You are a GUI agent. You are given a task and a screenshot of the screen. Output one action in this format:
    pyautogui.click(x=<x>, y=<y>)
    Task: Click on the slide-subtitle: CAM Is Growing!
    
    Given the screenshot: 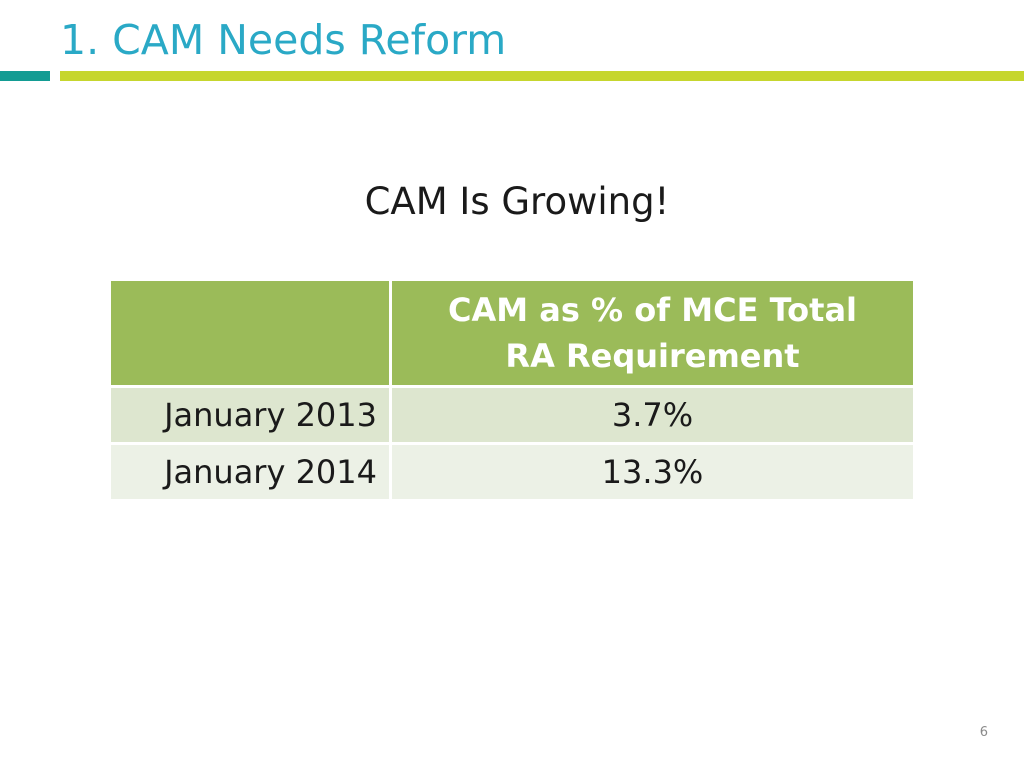 What is the action you would take?
    pyautogui.click(x=517, y=201)
    